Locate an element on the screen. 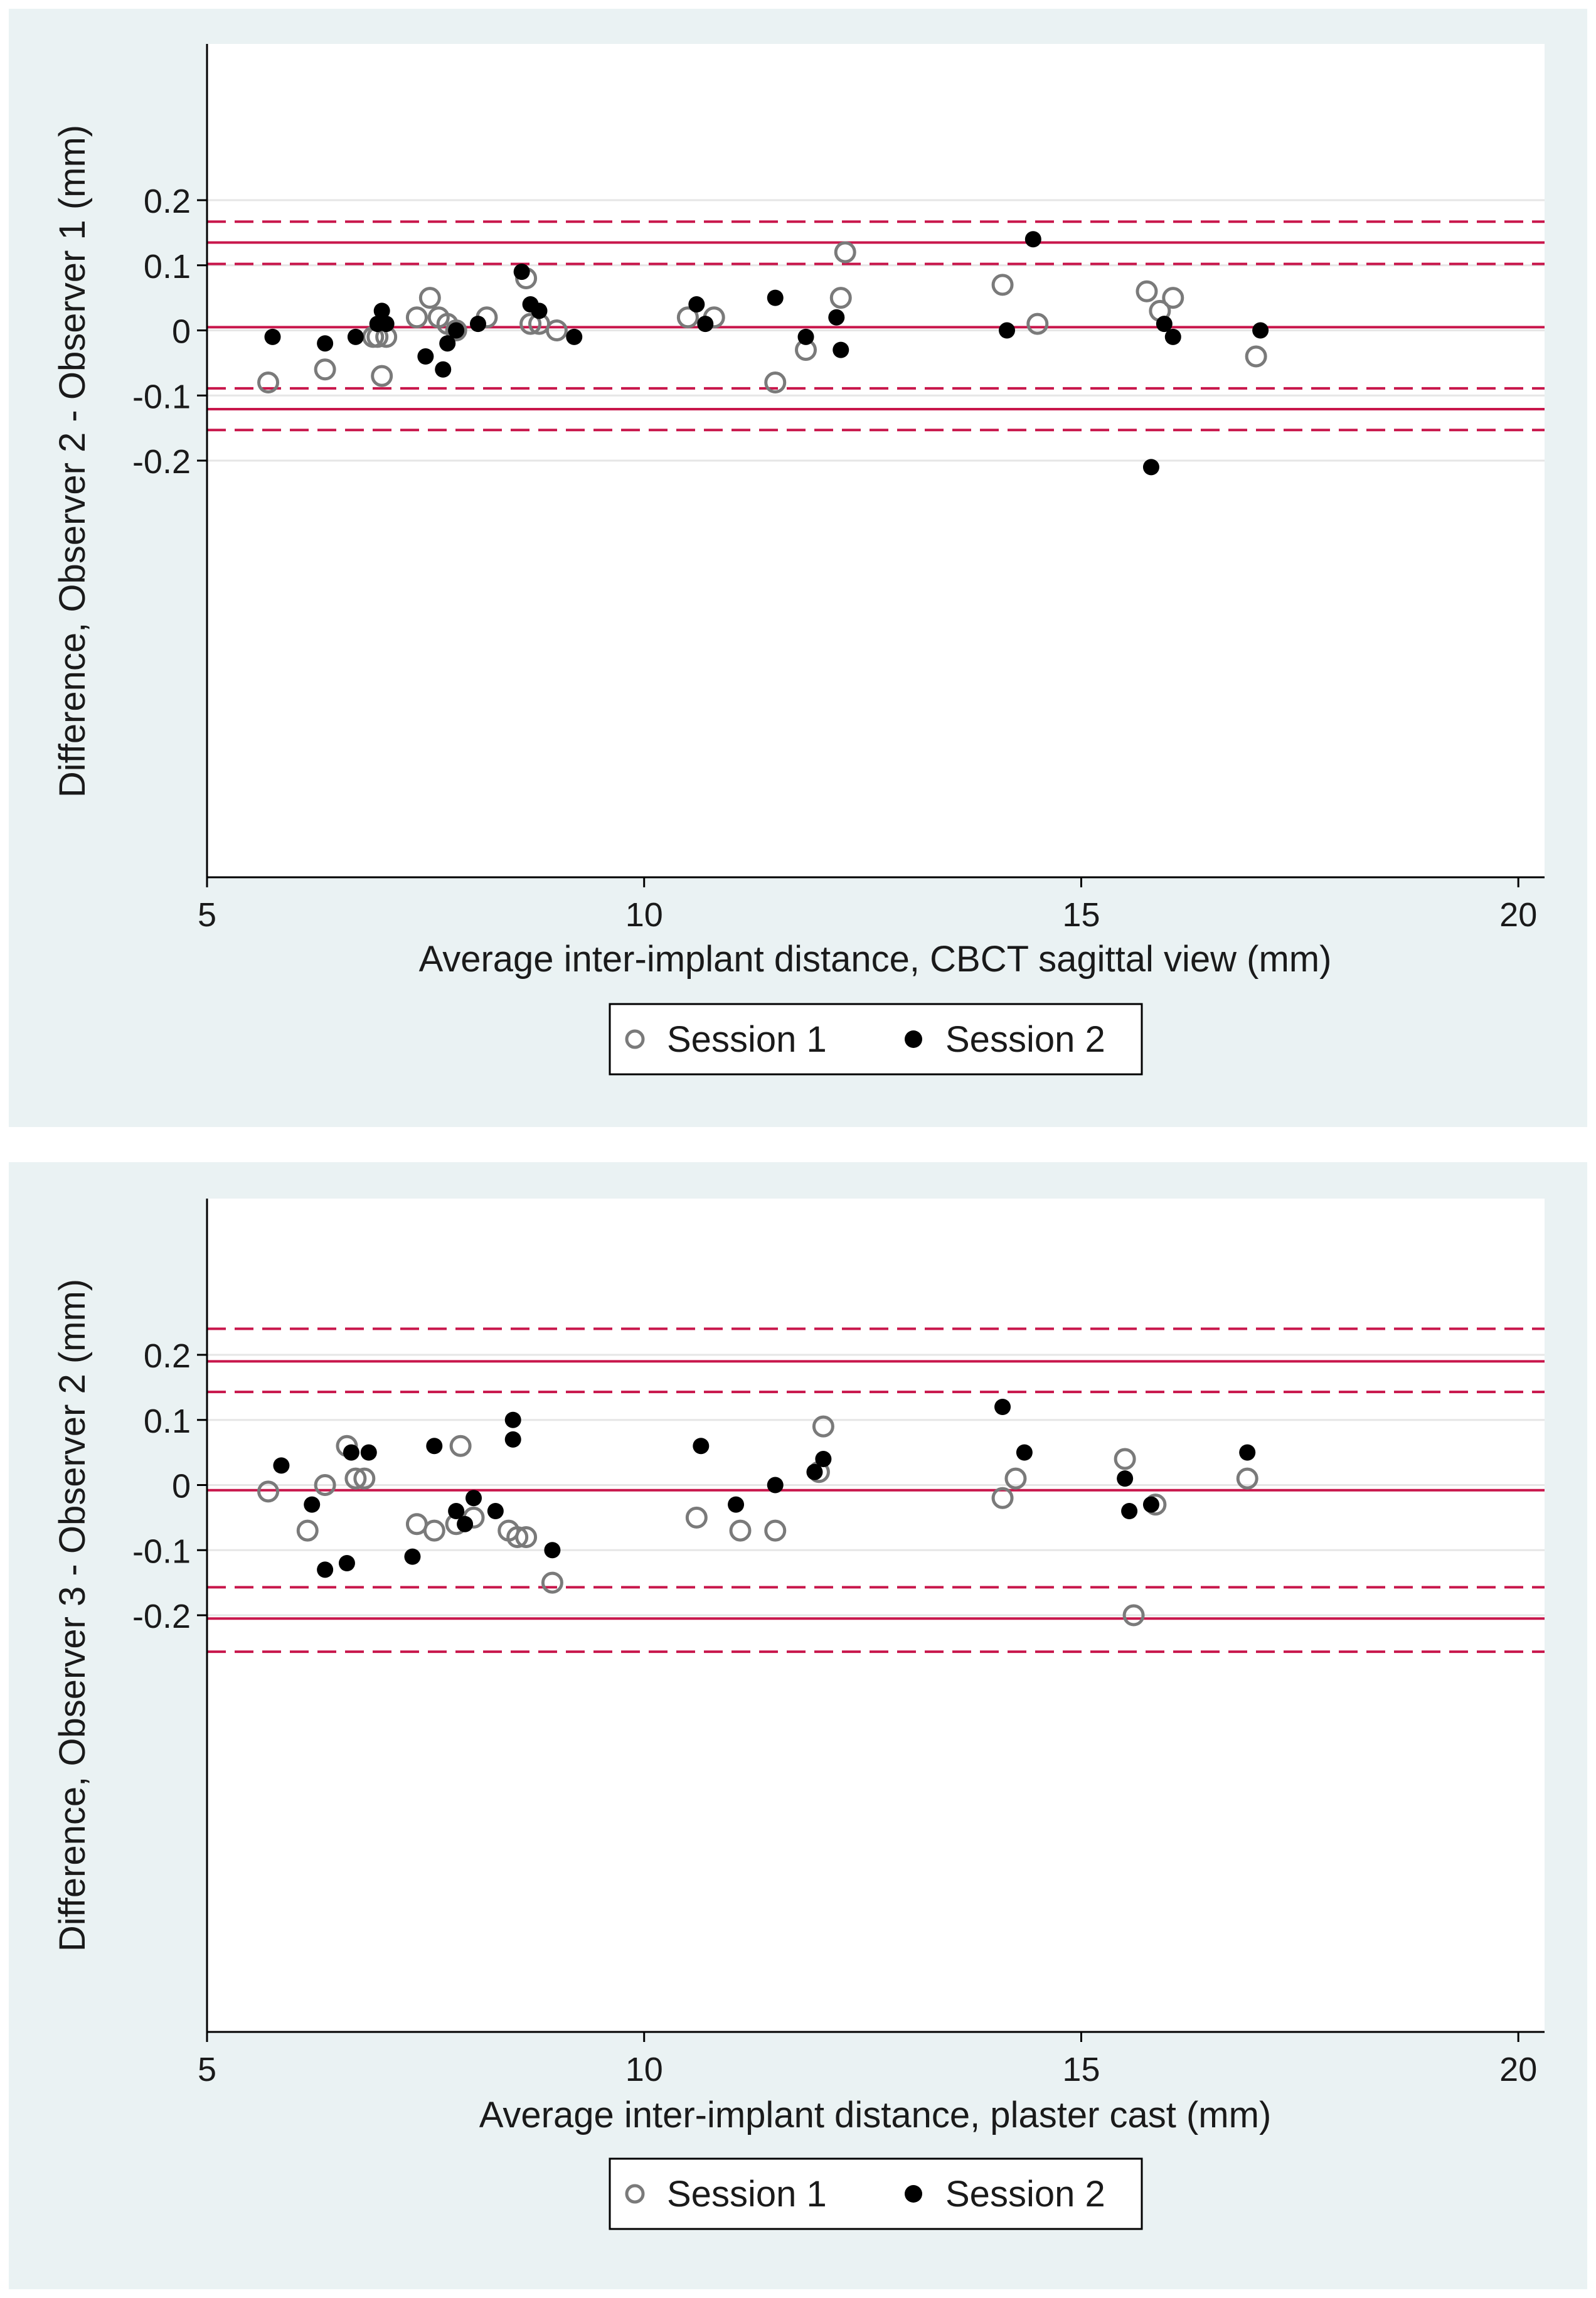 This screenshot has height=2298, width=1596. panel-1-y-axis-label: Difference, Observer 2 - Observer 1 (mm) is located at coordinates (72, 461).